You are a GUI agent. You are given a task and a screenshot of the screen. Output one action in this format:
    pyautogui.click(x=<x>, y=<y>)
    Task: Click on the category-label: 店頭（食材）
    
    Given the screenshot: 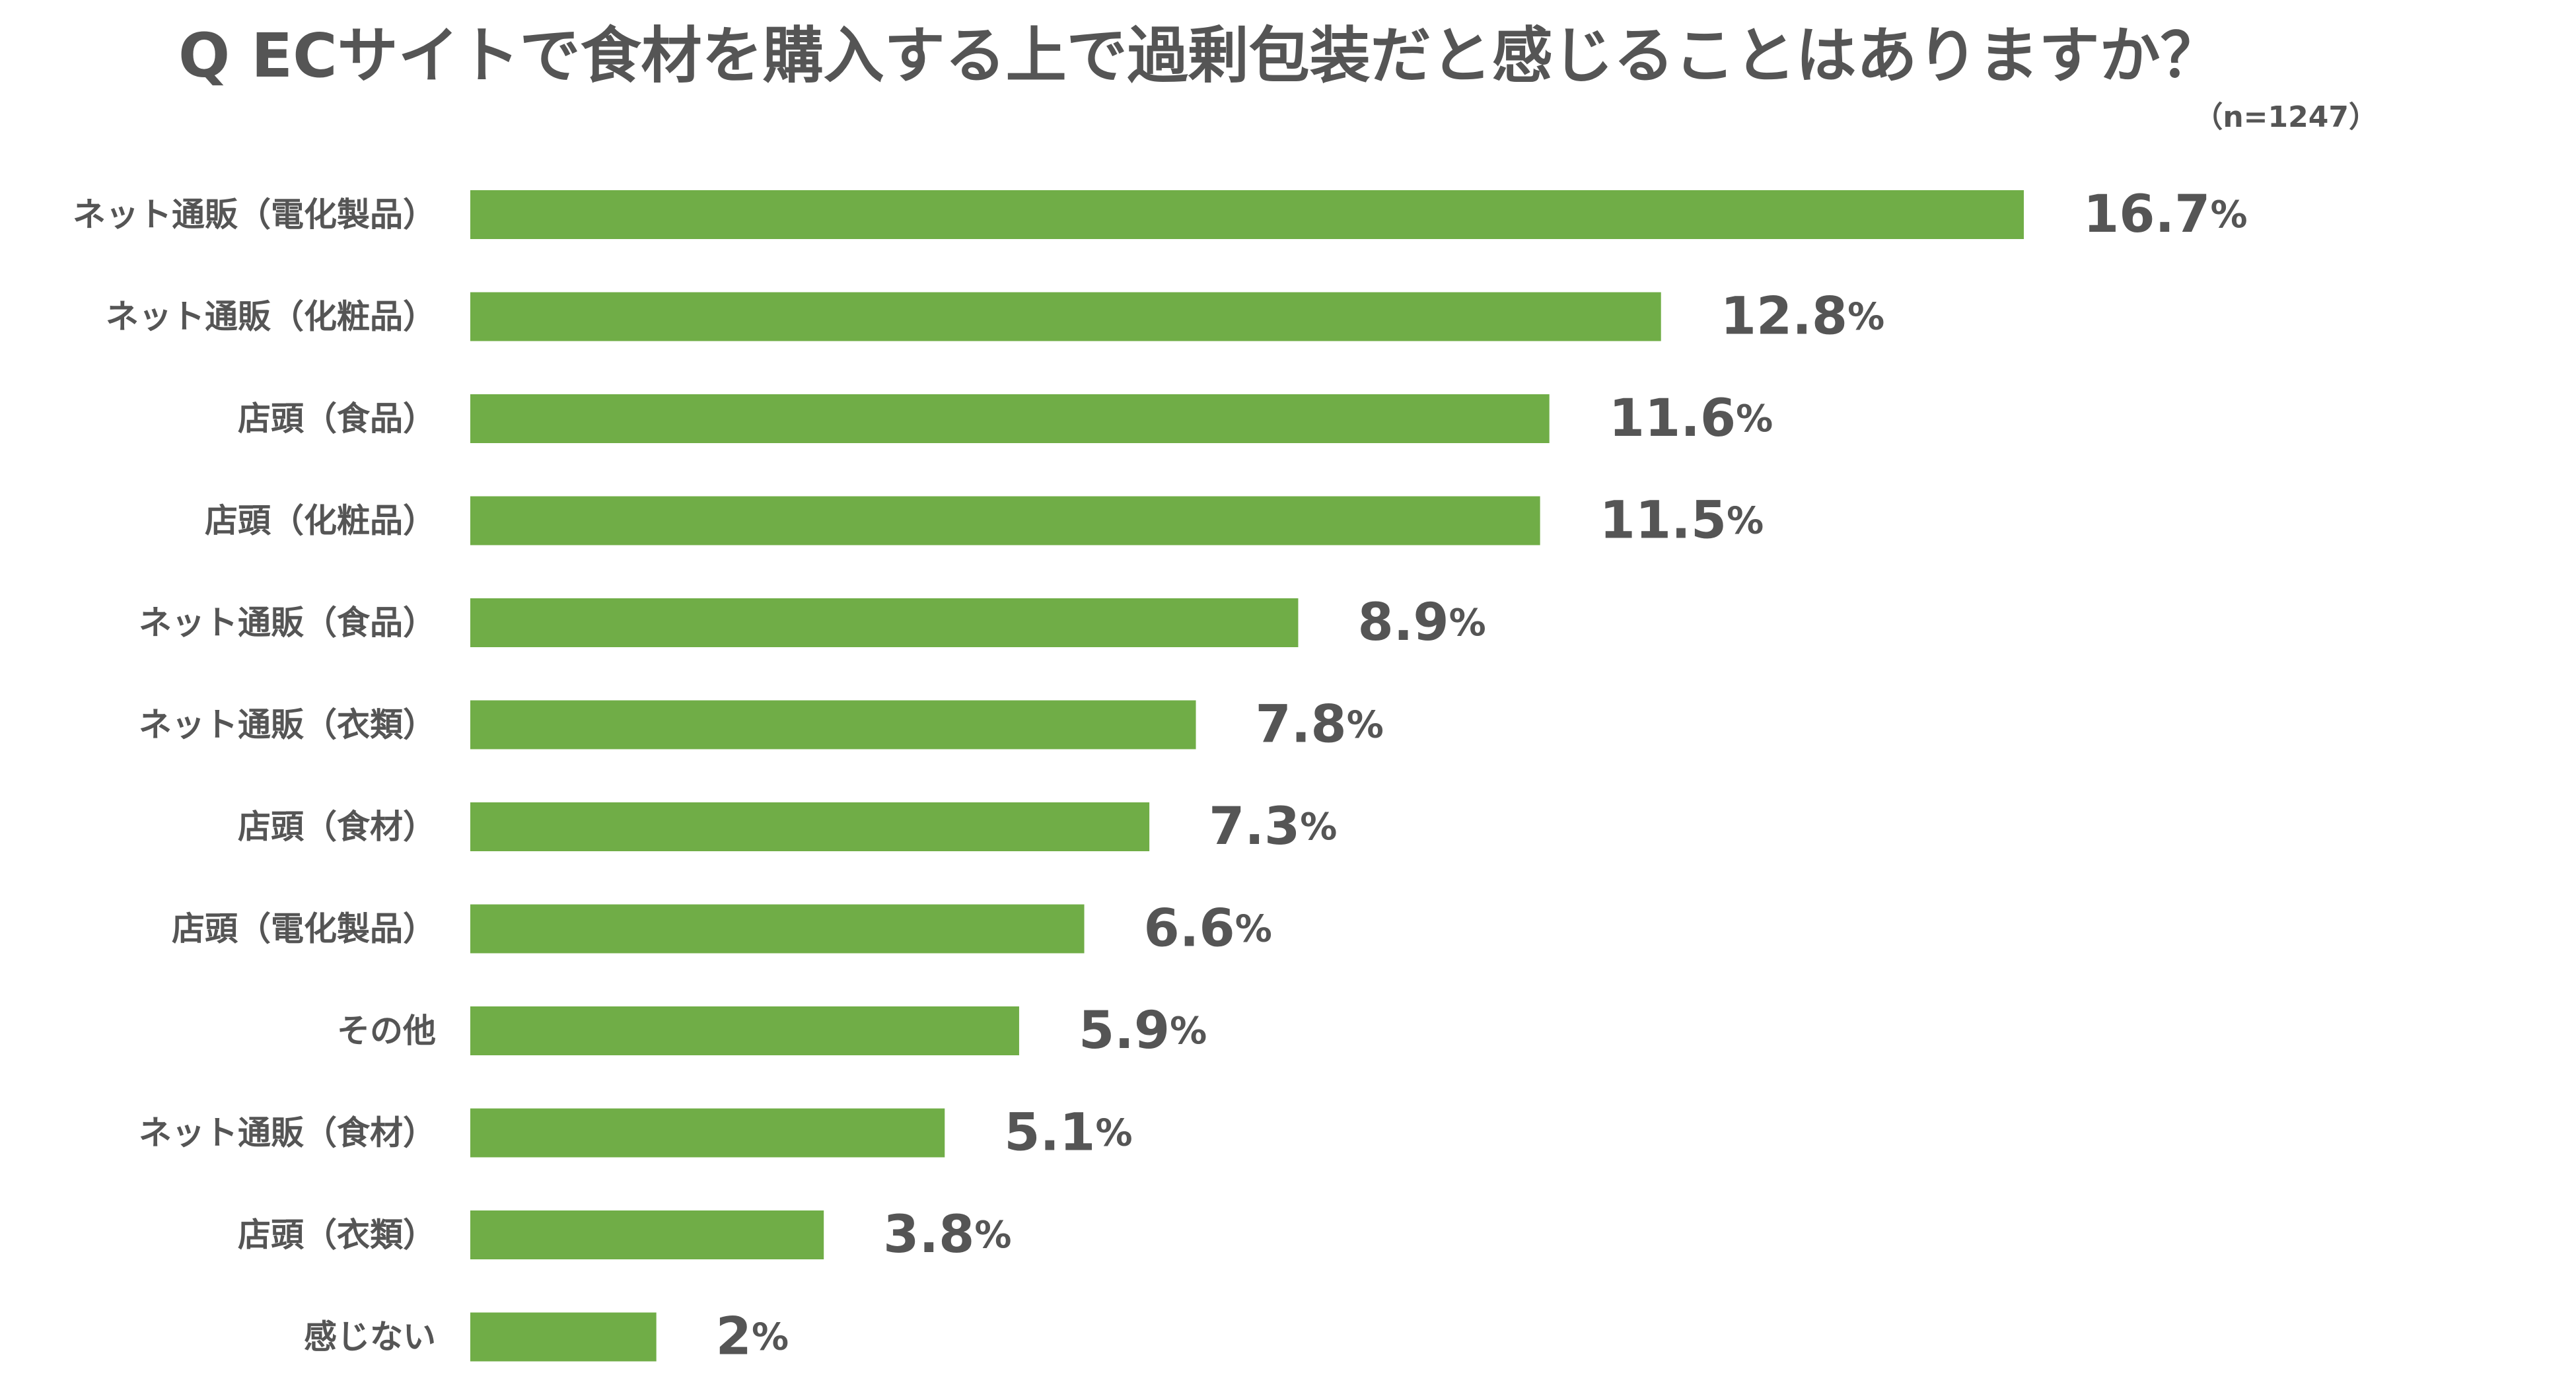 What is the action you would take?
    pyautogui.click(x=337, y=827)
    